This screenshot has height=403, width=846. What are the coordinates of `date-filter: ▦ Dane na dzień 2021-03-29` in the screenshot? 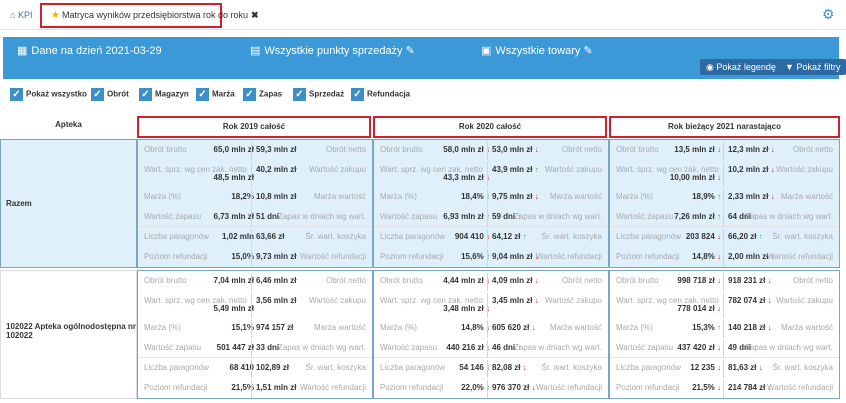 It's located at (89, 50).